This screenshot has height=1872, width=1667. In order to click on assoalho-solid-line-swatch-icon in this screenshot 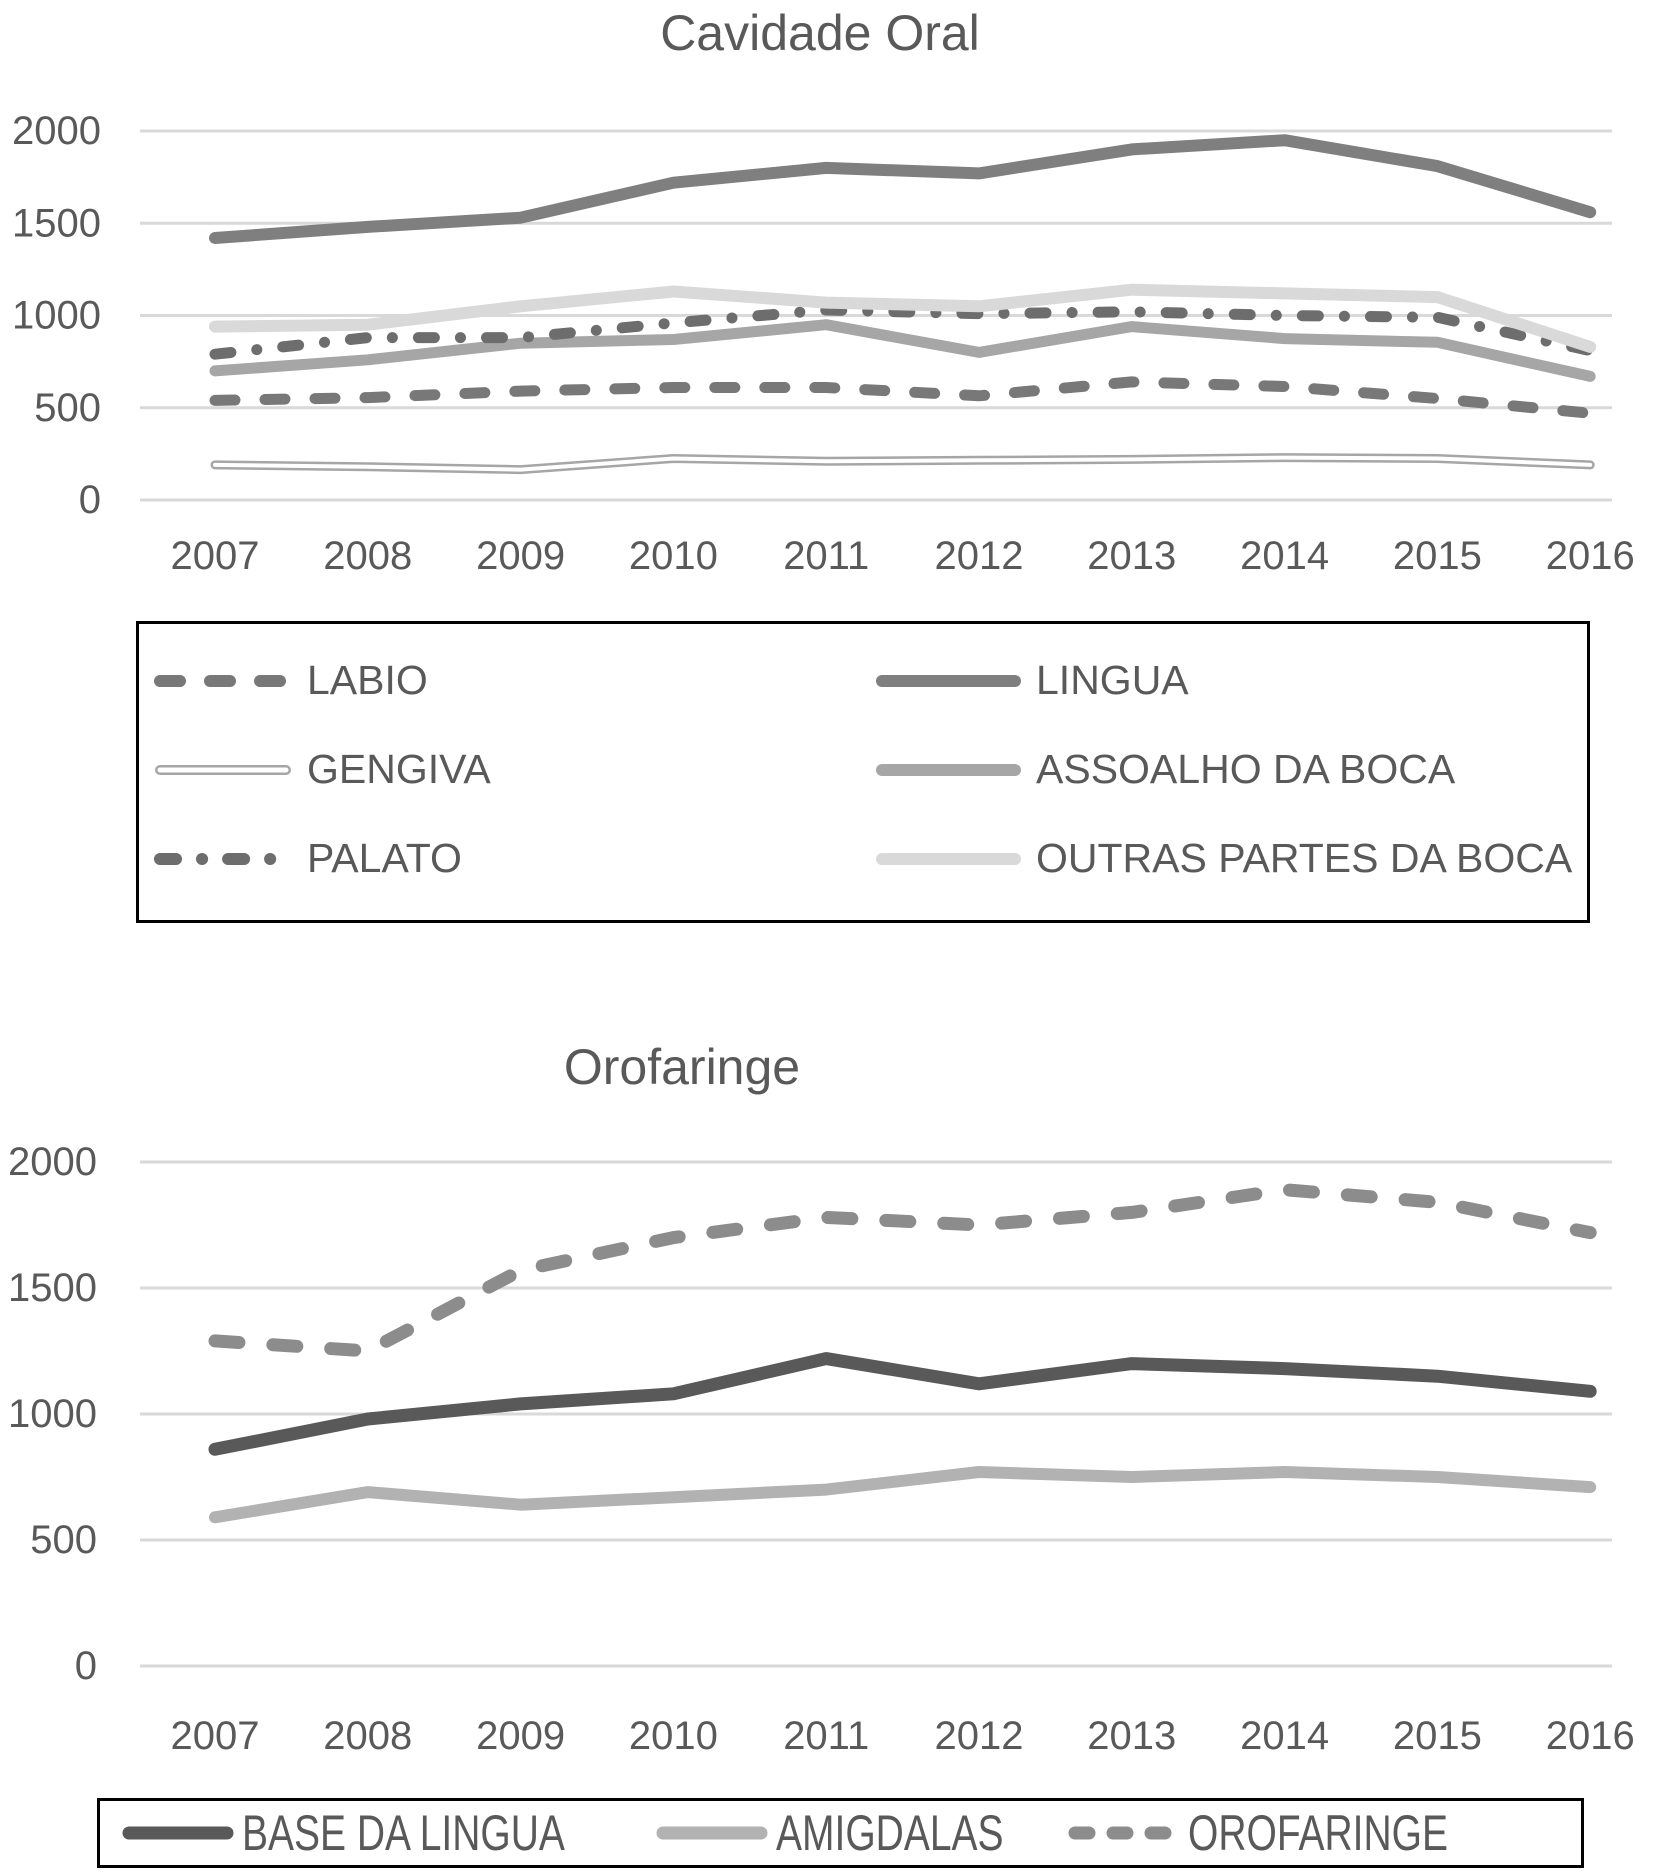, I will do `click(948, 769)`.